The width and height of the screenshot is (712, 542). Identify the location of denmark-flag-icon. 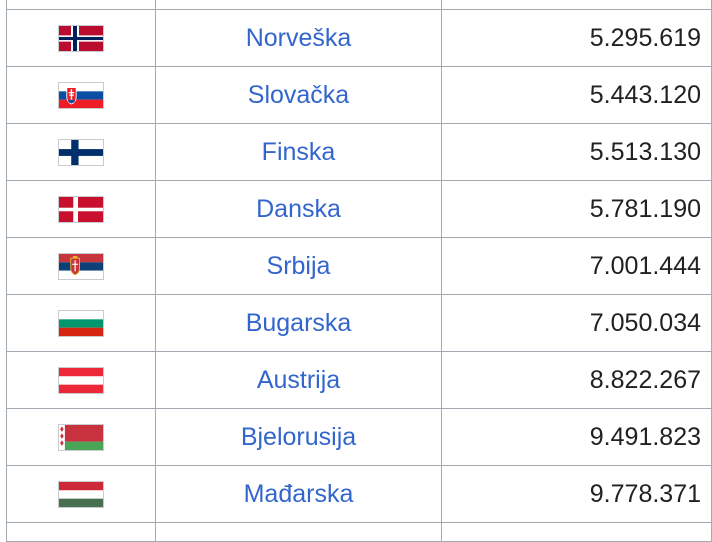
(81, 210).